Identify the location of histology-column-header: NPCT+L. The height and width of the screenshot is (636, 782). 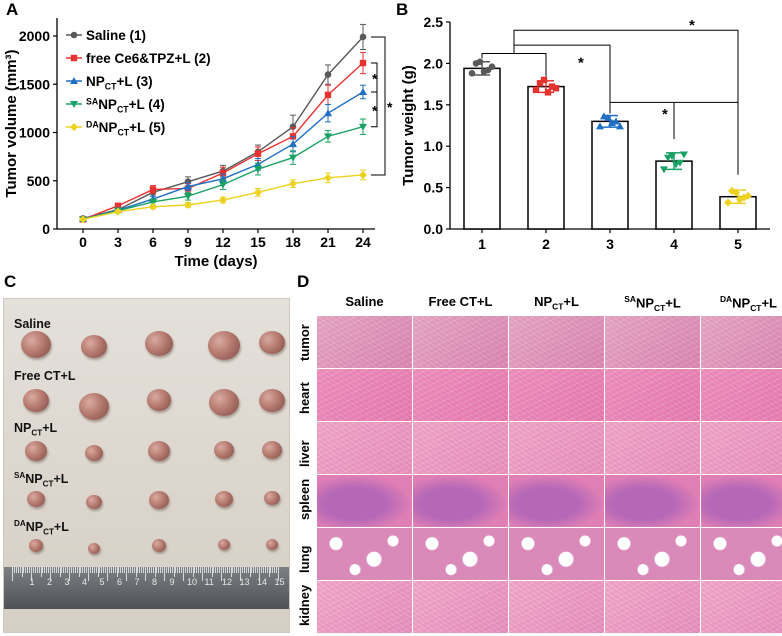
(556, 303).